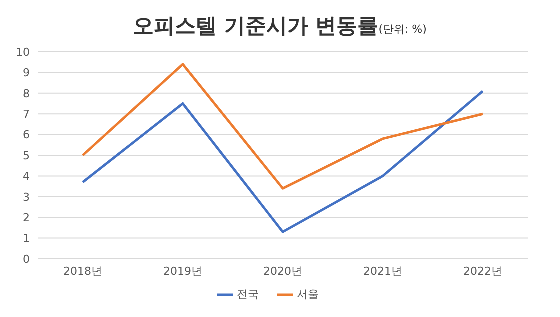  I want to click on x-tick-label: 2019년, so click(183, 271).